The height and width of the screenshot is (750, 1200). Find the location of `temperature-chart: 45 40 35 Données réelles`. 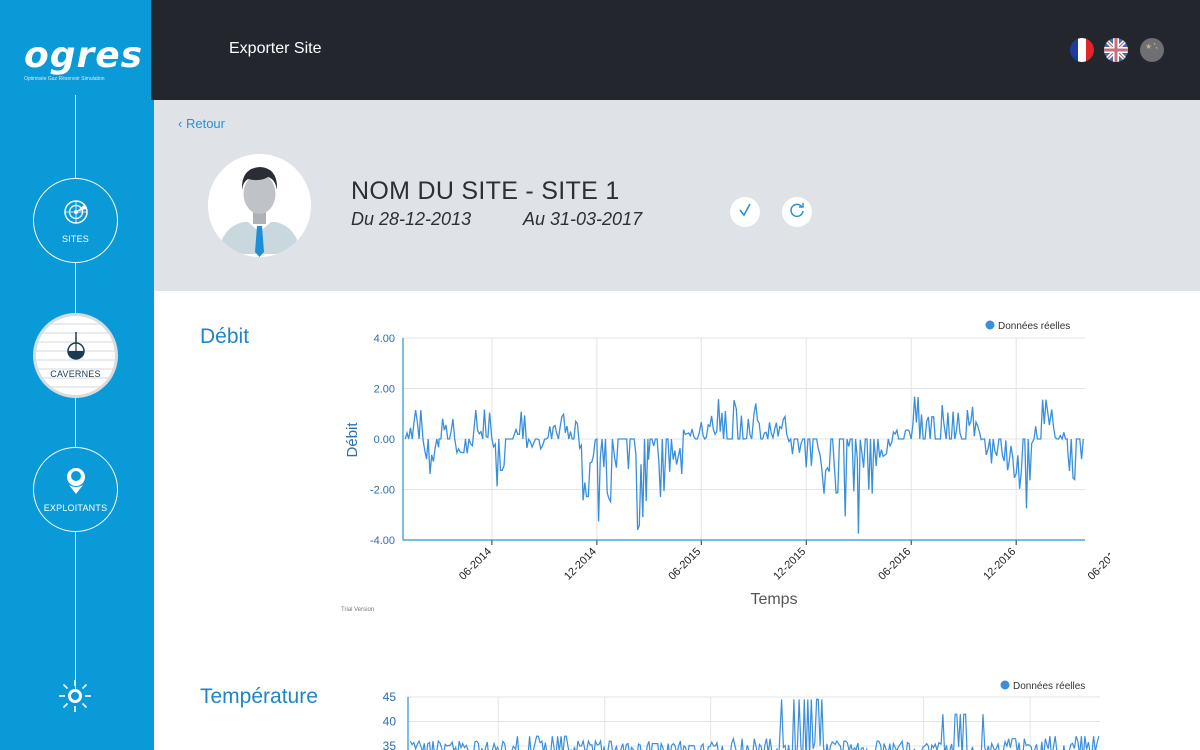

temperature-chart: 45 40 35 Données réelles is located at coordinates (741, 715).